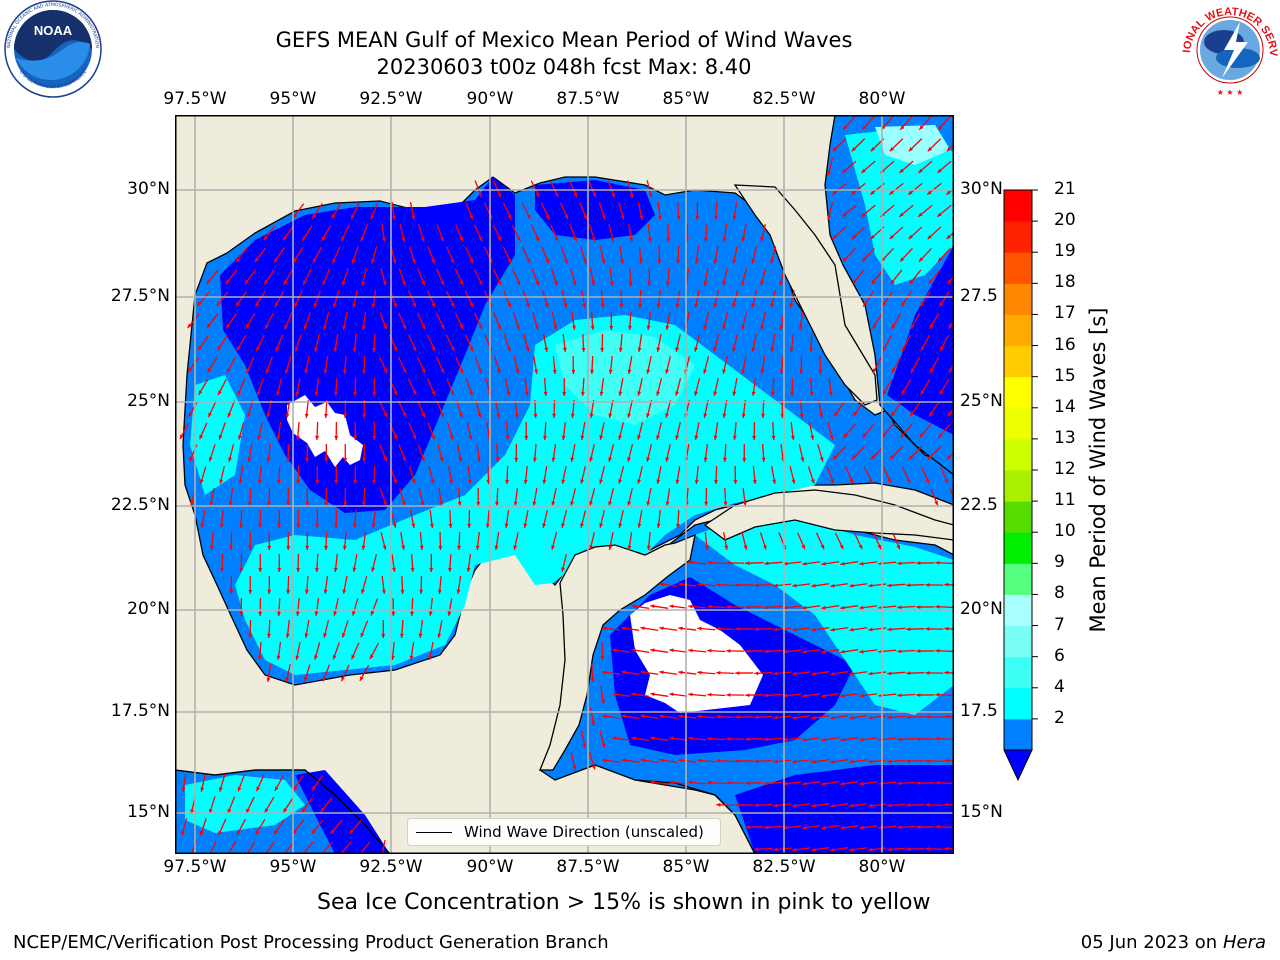 The height and width of the screenshot is (960, 1280). I want to click on latitude-label: 22.5°N, so click(140, 505).